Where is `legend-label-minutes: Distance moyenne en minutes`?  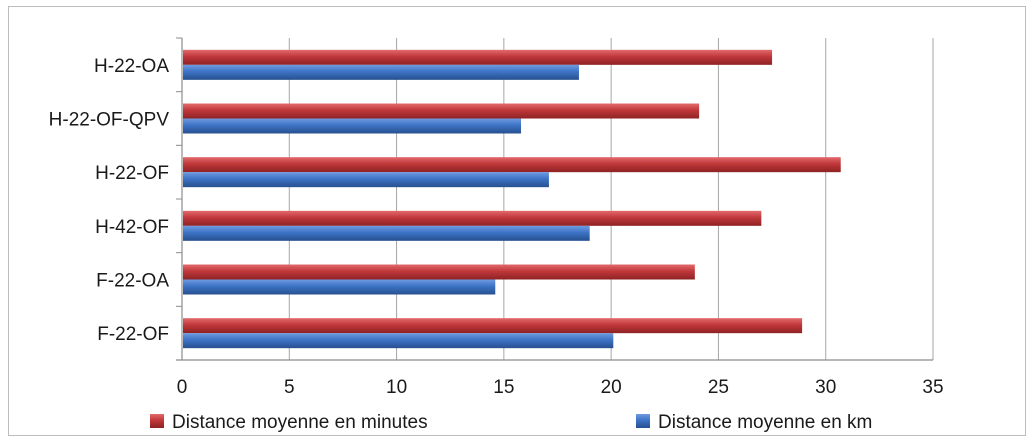
legend-label-minutes: Distance moyenne en minutes is located at coordinates (300, 422).